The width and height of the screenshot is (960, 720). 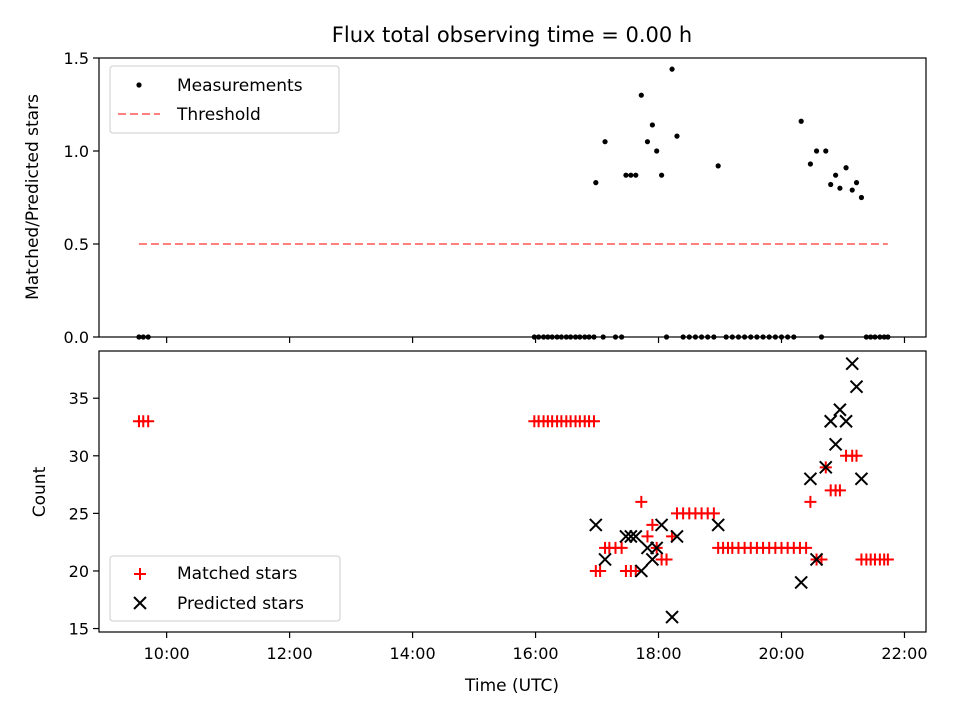 What do you see at coordinates (79, 629) in the screenshot?
I see `bottom-y-tick-label: 15` at bounding box center [79, 629].